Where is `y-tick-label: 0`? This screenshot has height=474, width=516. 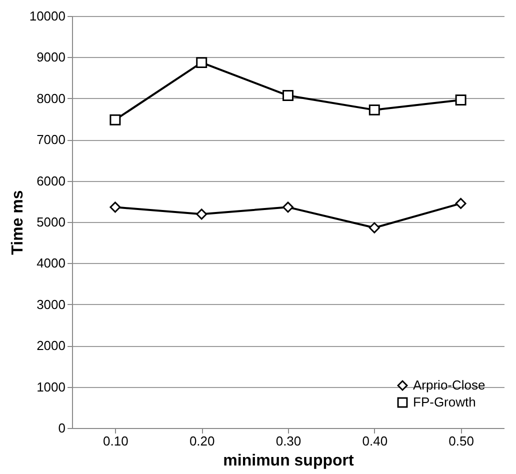
y-tick-label: 0 is located at coordinates (62, 428).